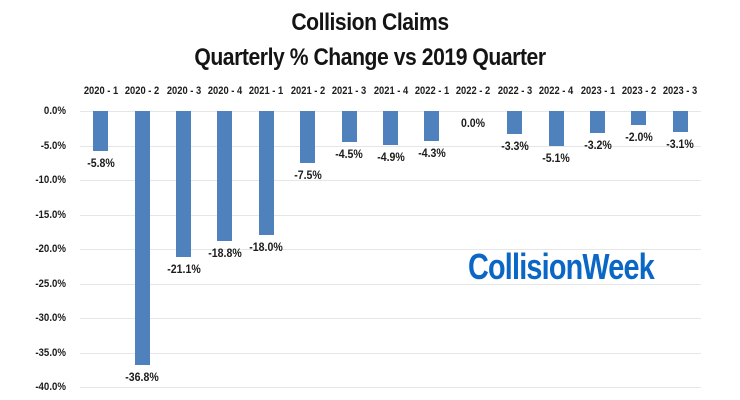 Image resolution: width=740 pixels, height=400 pixels. I want to click on data-label: -2.0%, so click(639, 137).